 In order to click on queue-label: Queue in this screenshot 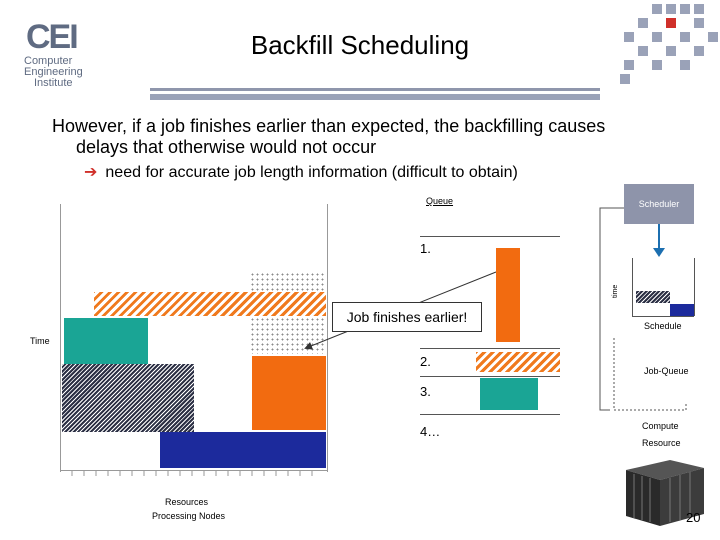, I will do `click(440, 201)`.